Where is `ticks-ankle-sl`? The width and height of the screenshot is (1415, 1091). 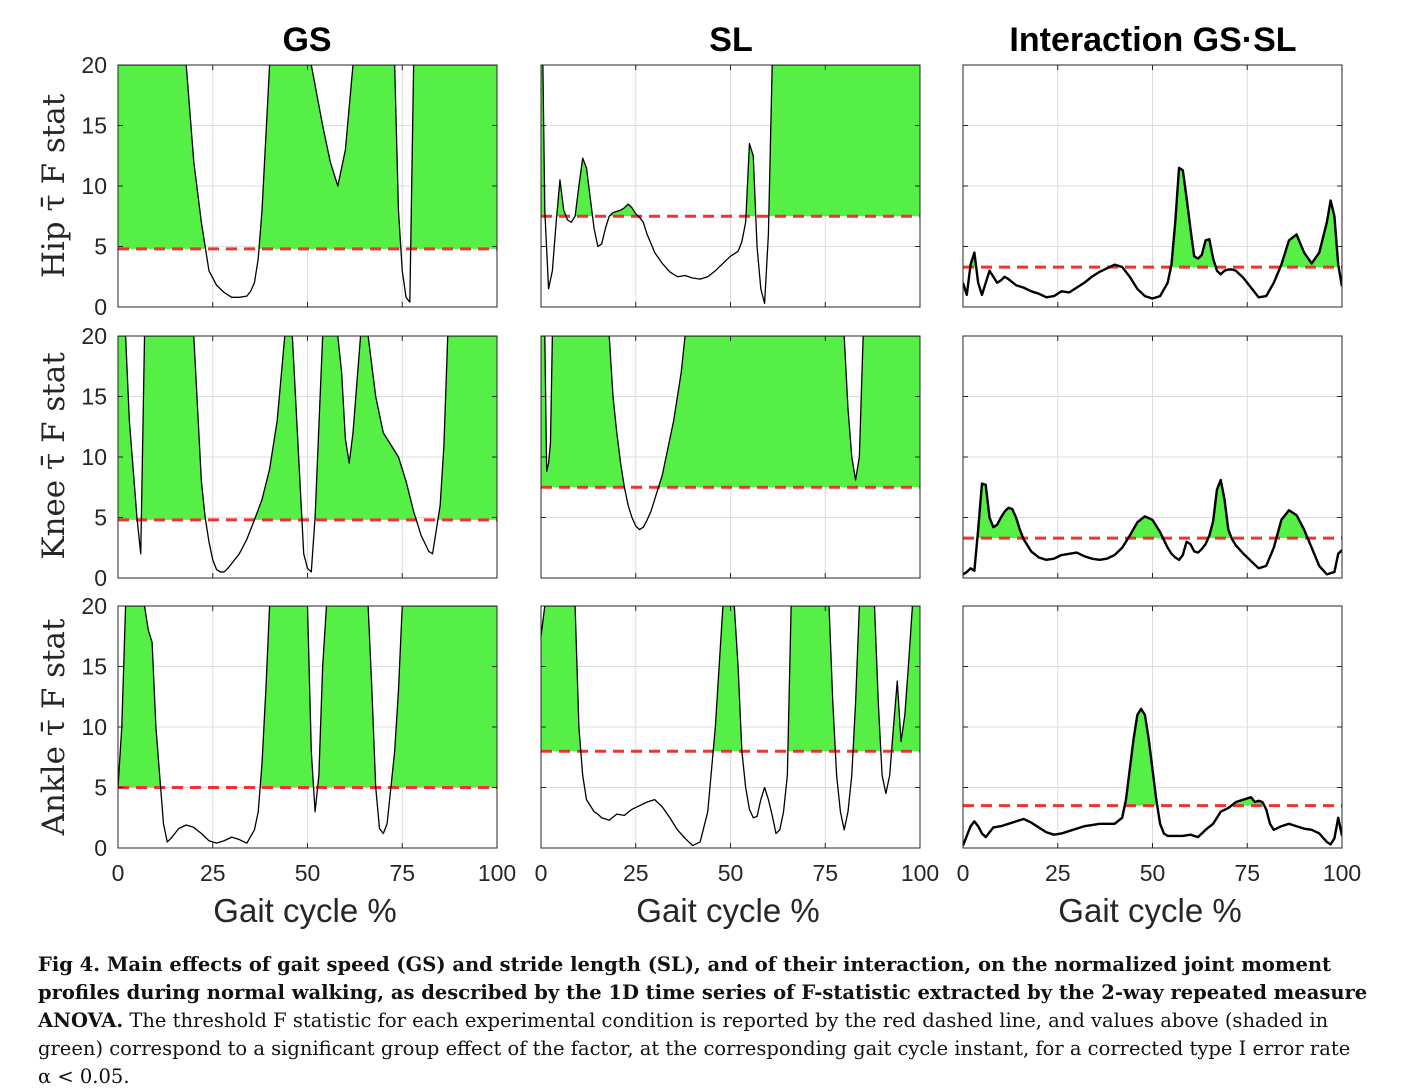
ticks-ankle-sl is located at coordinates (730, 727).